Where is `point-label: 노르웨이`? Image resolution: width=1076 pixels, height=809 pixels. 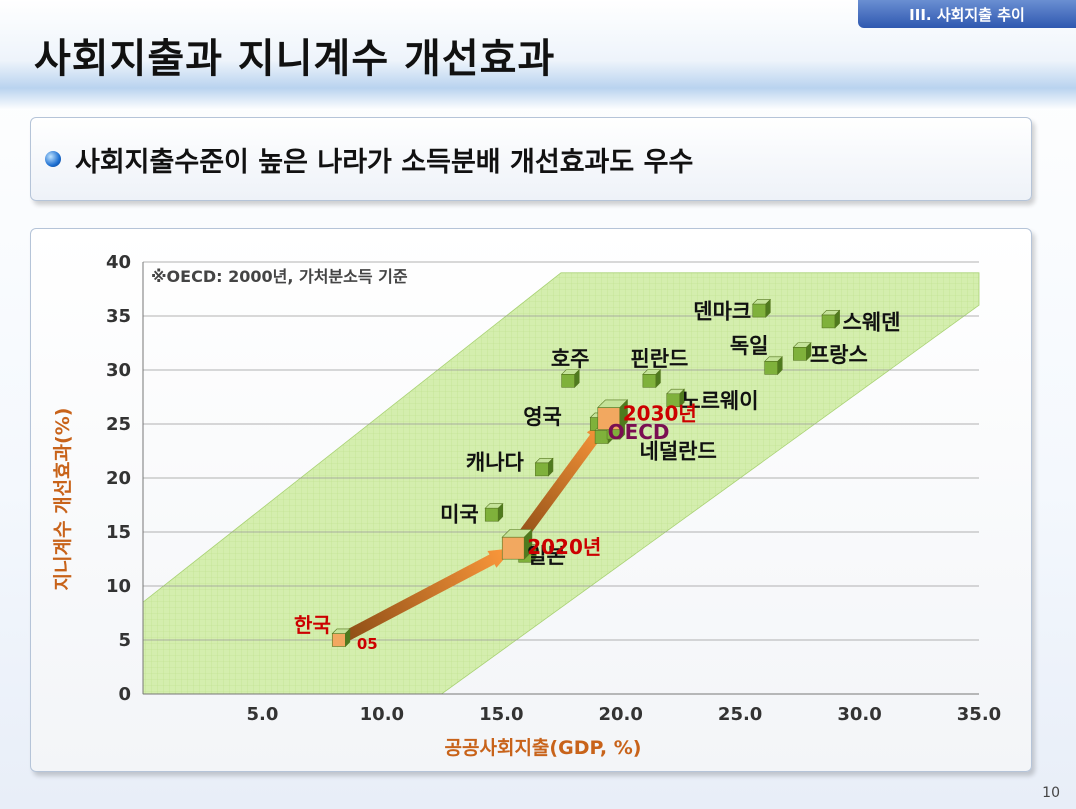
point-label: 노르웨이 is located at coordinates (719, 401).